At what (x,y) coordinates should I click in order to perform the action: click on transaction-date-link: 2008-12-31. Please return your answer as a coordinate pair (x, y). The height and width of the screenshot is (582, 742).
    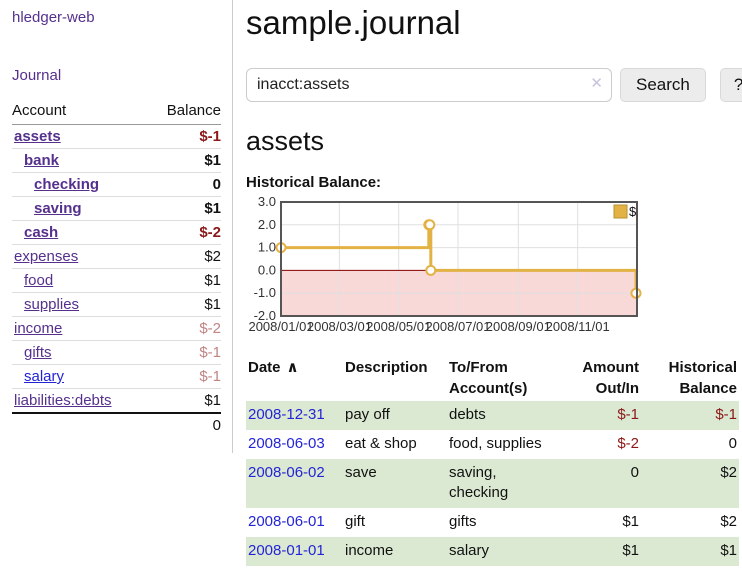
    Looking at the image, I should click on (286, 415).